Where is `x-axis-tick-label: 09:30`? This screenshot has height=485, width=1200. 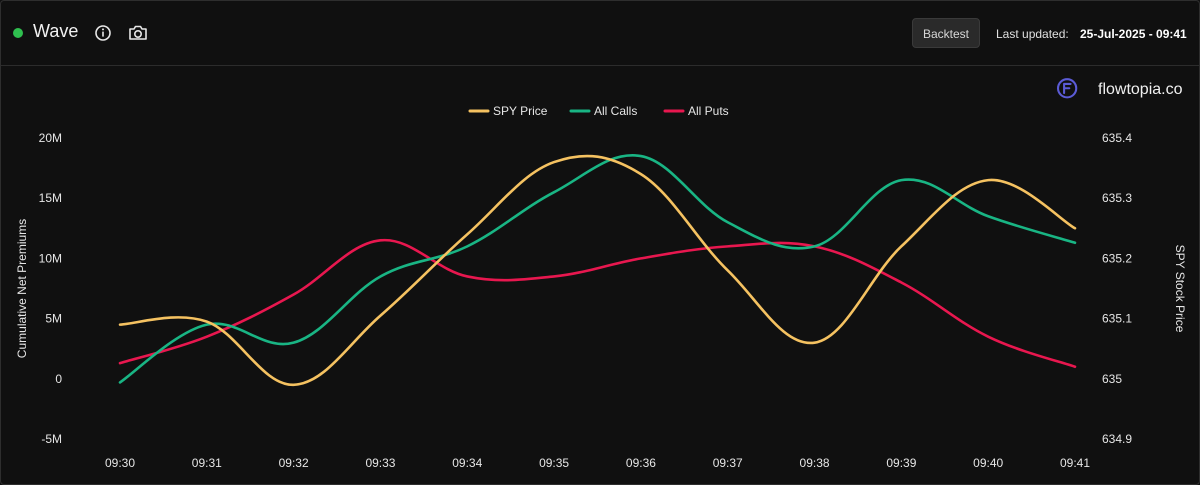
x-axis-tick-label: 09:30 is located at coordinates (120, 463).